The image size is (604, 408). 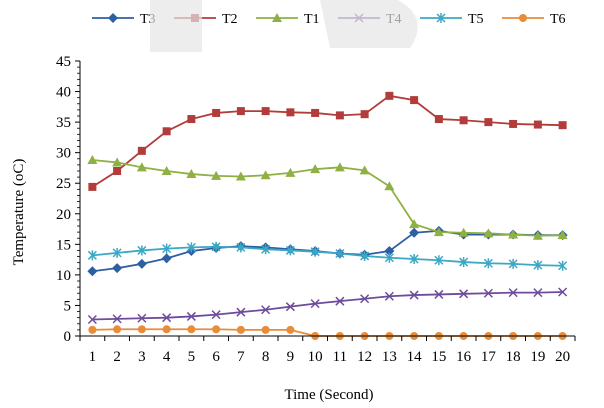 I want to click on x-tick-label: 20, so click(x=562, y=357).